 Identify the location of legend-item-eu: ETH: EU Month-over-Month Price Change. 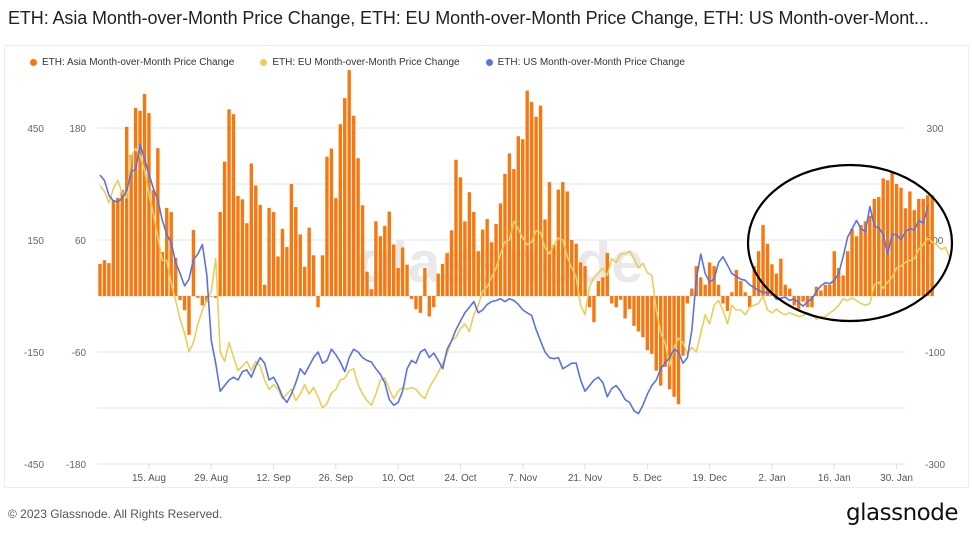
(360, 62).